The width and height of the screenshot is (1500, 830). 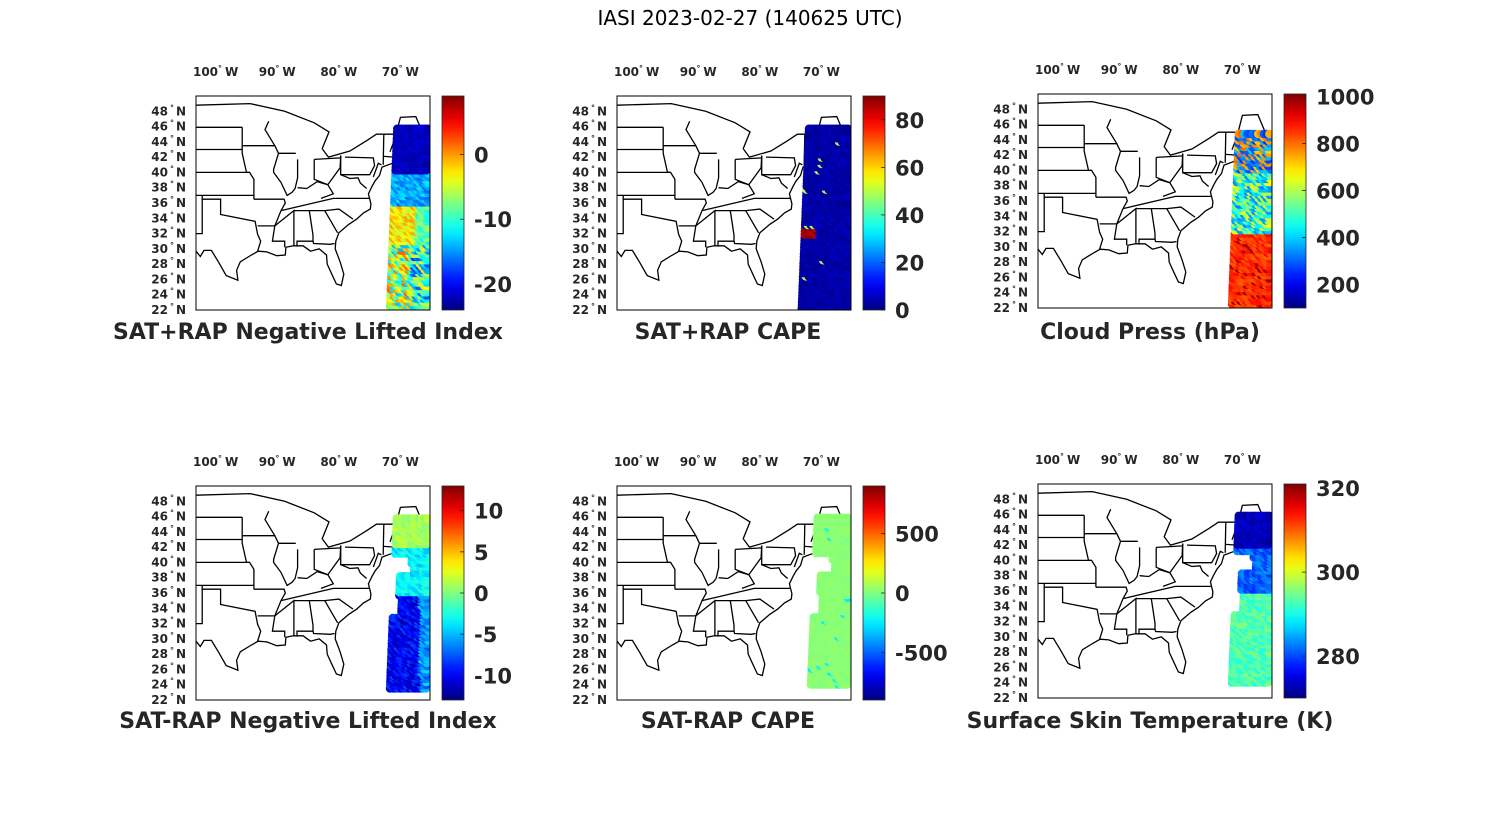 What do you see at coordinates (589, 546) in the screenshot?
I see `lat-tick-label: 42 ° N` at bounding box center [589, 546].